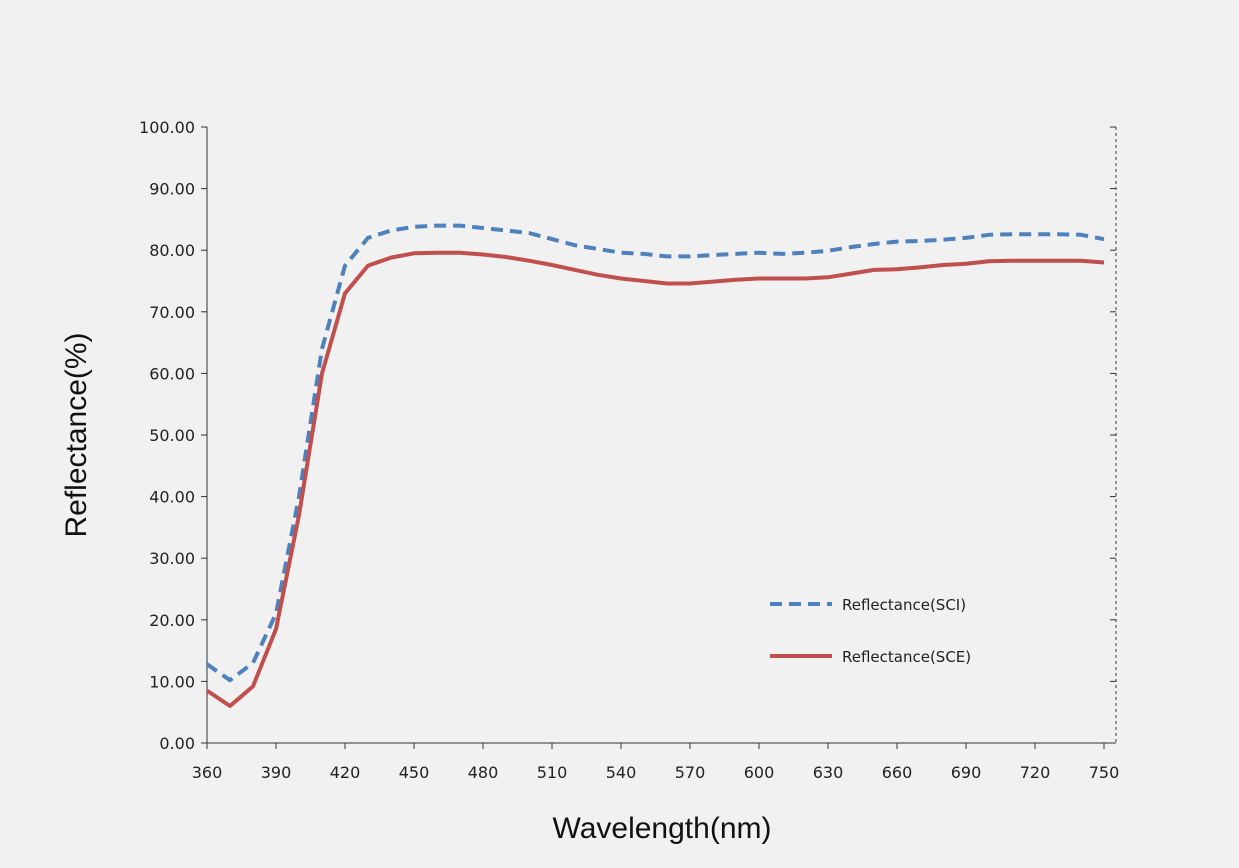 This screenshot has height=868, width=1239. Describe the element at coordinates (690, 772) in the screenshot. I see `x-tick-label: 570` at that location.